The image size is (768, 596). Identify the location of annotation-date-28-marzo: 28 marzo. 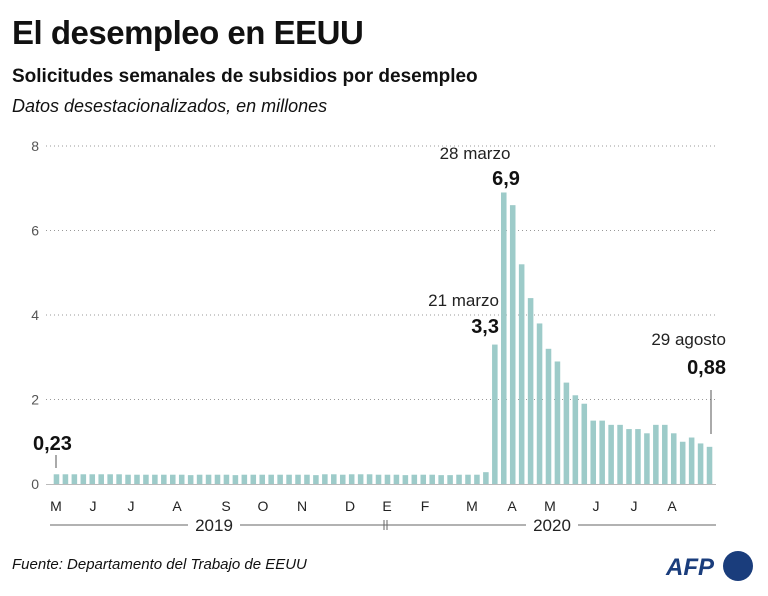
(475, 153).